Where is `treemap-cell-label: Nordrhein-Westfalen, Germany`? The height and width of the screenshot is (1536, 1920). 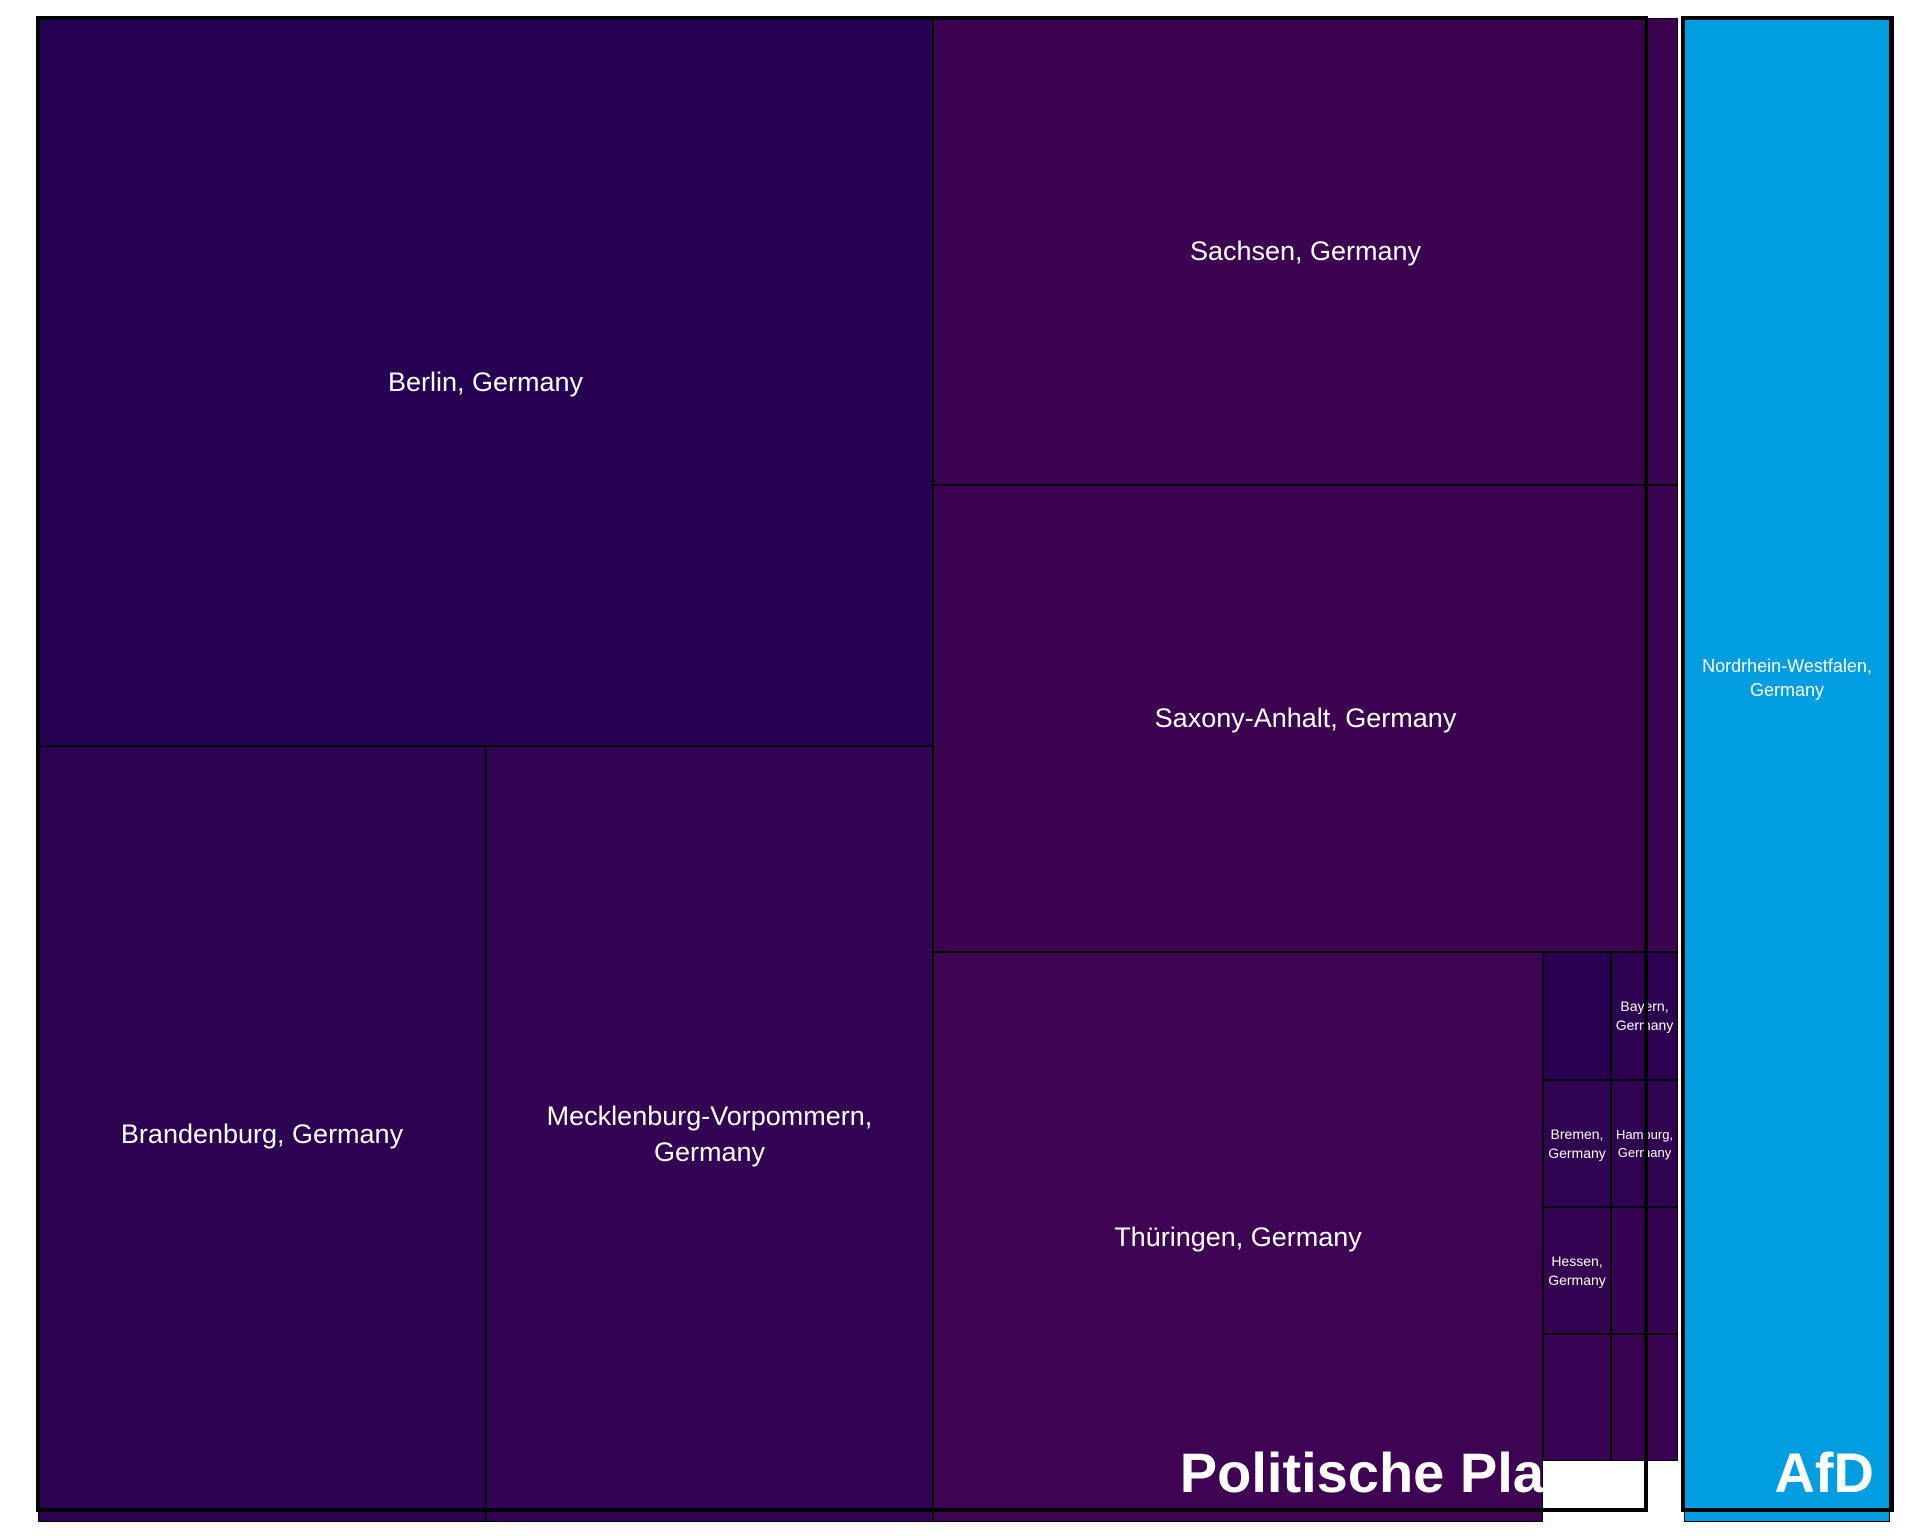 treemap-cell-label: Nordrhein-Westfalen, Germany is located at coordinates (1787, 677).